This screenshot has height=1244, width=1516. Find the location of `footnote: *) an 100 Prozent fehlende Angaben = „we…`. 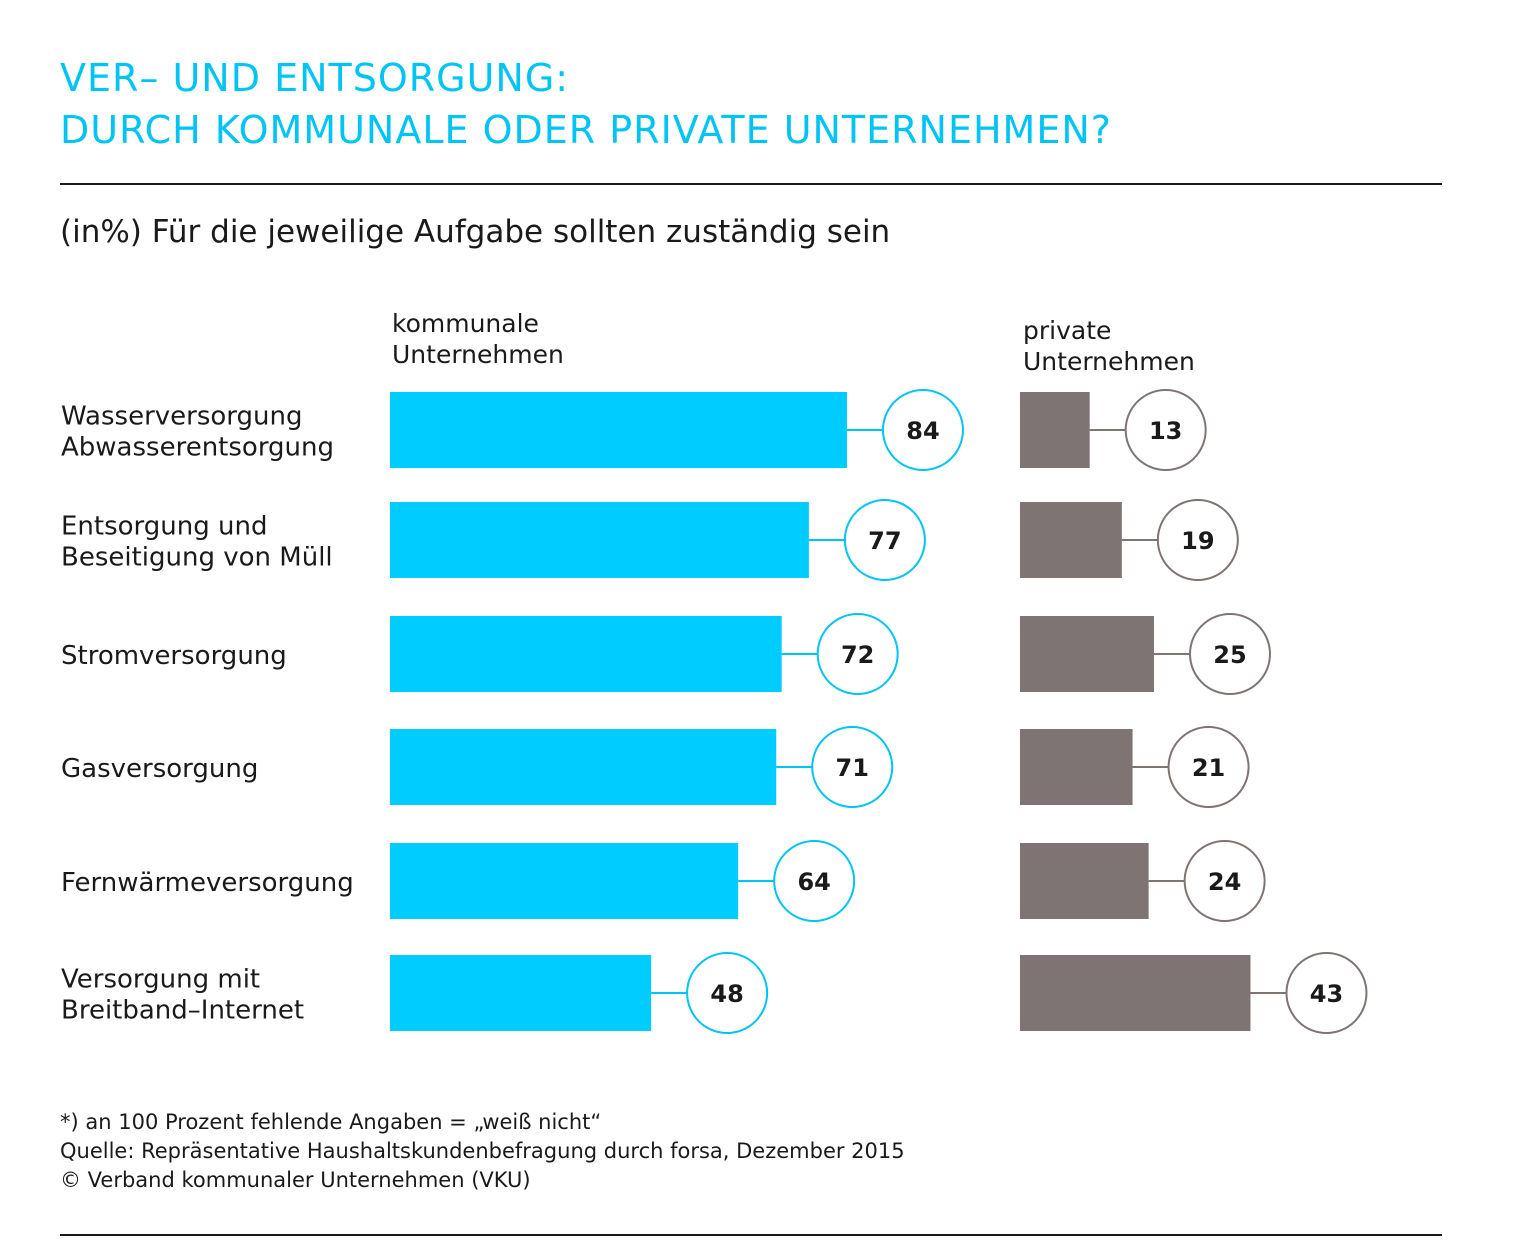

footnote: *) an 100 Prozent fehlende Angaben = „we… is located at coordinates (331, 1122).